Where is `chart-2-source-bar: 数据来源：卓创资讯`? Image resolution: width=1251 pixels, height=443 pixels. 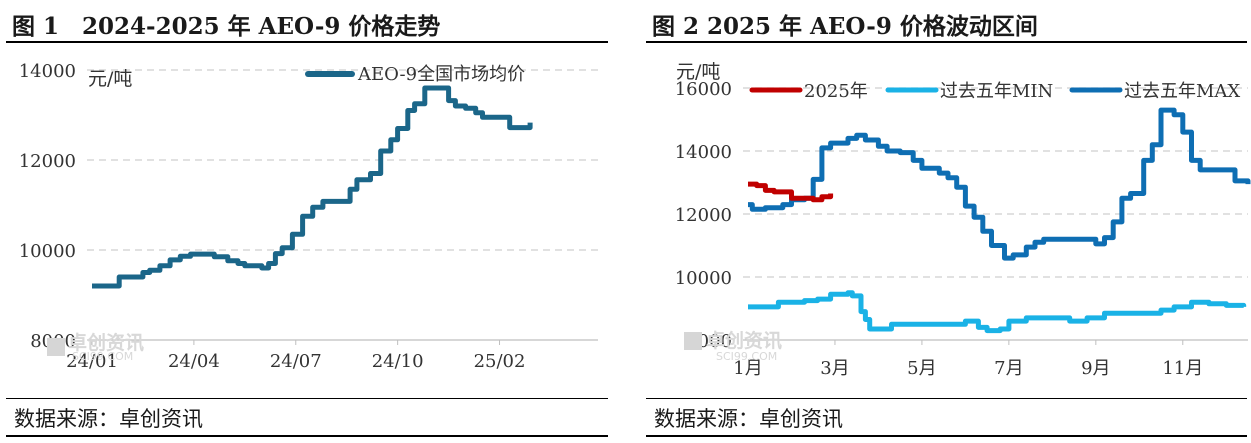 chart-2-source-bar: 数据来源：卓创资讯 is located at coordinates (946, 417).